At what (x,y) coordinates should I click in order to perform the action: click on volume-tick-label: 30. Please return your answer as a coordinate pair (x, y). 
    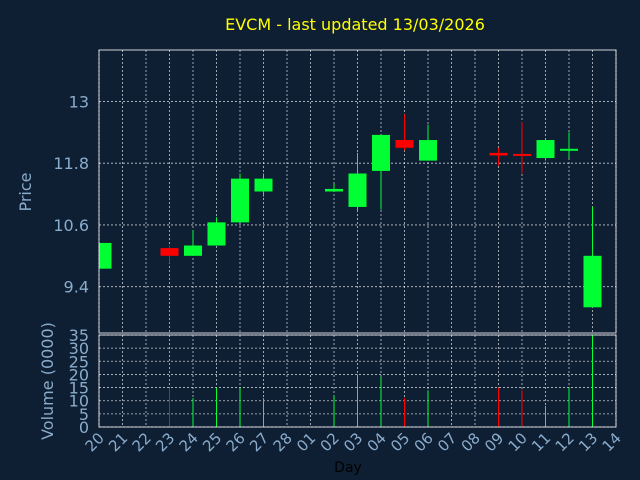
    Looking at the image, I should click on (79, 348).